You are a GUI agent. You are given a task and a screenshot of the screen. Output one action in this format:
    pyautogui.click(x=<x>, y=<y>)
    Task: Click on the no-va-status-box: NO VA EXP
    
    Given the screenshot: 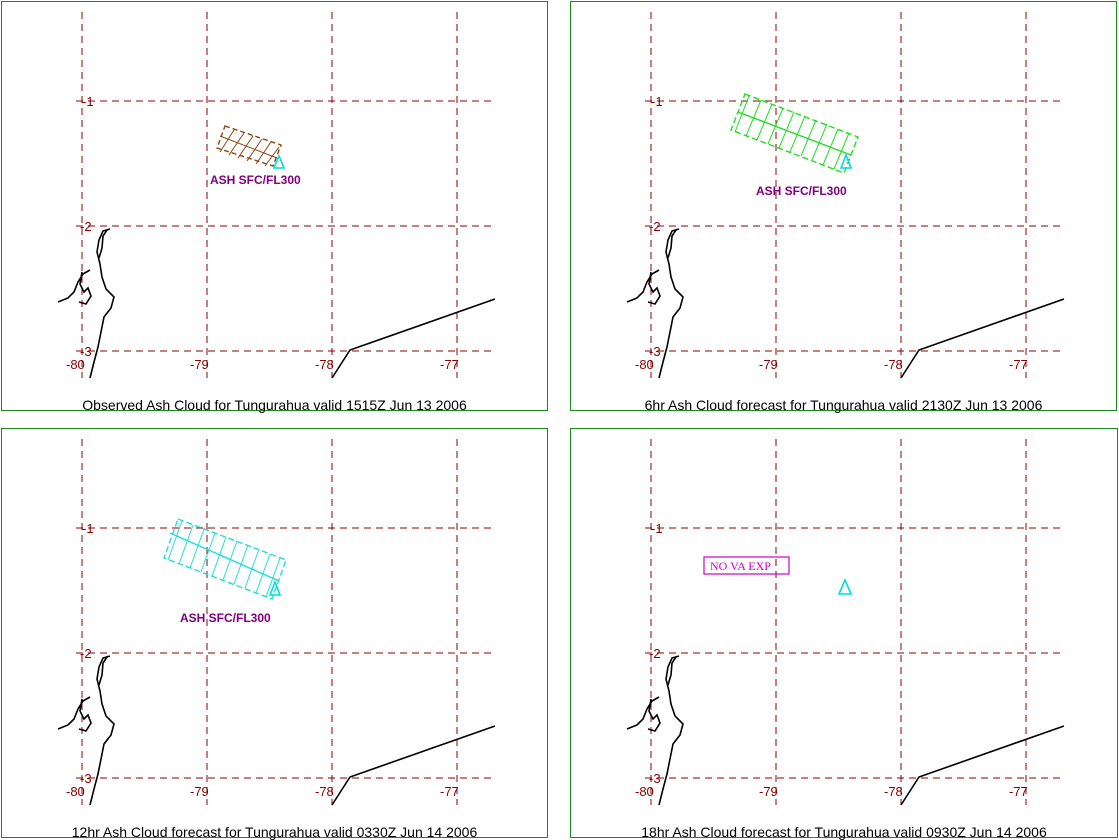 What is the action you would take?
    pyautogui.click(x=746, y=565)
    